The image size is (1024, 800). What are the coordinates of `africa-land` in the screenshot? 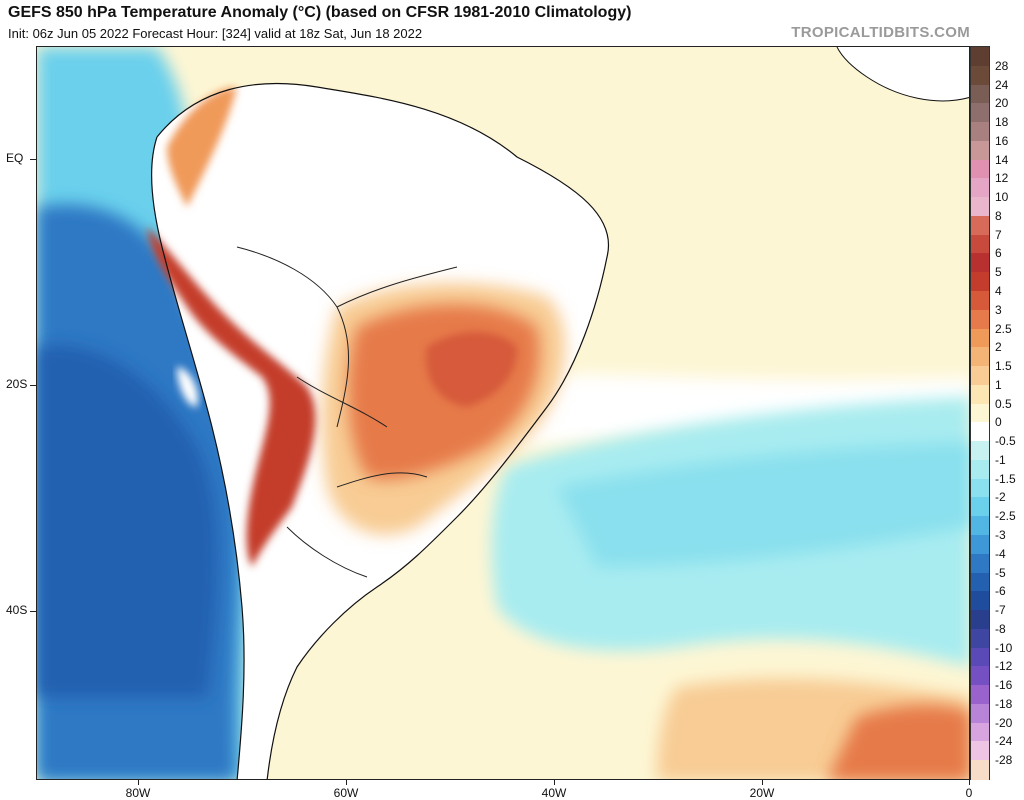 It's located at (903, 74).